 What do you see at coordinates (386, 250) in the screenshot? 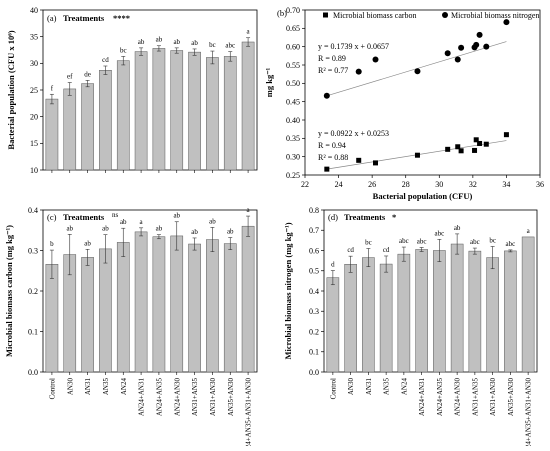
I see `significance-letter: cd` at bounding box center [386, 250].